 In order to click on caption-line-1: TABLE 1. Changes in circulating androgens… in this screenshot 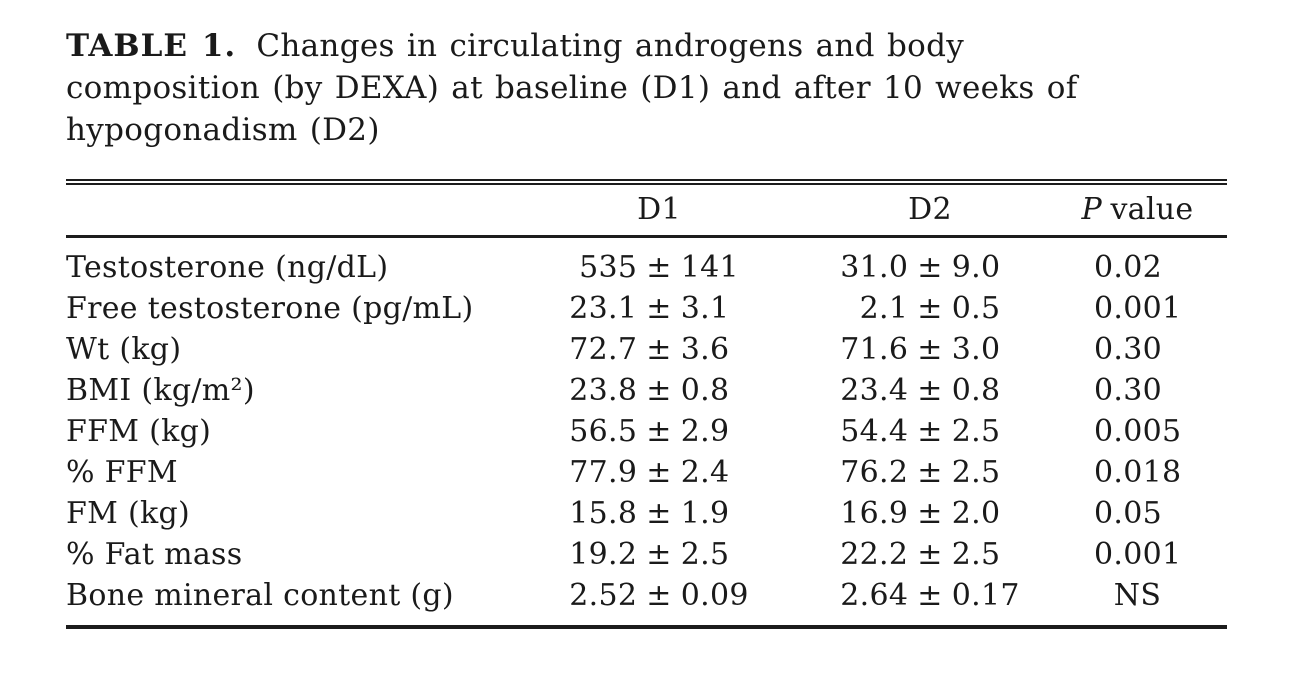, I will do `click(683, 46)`.